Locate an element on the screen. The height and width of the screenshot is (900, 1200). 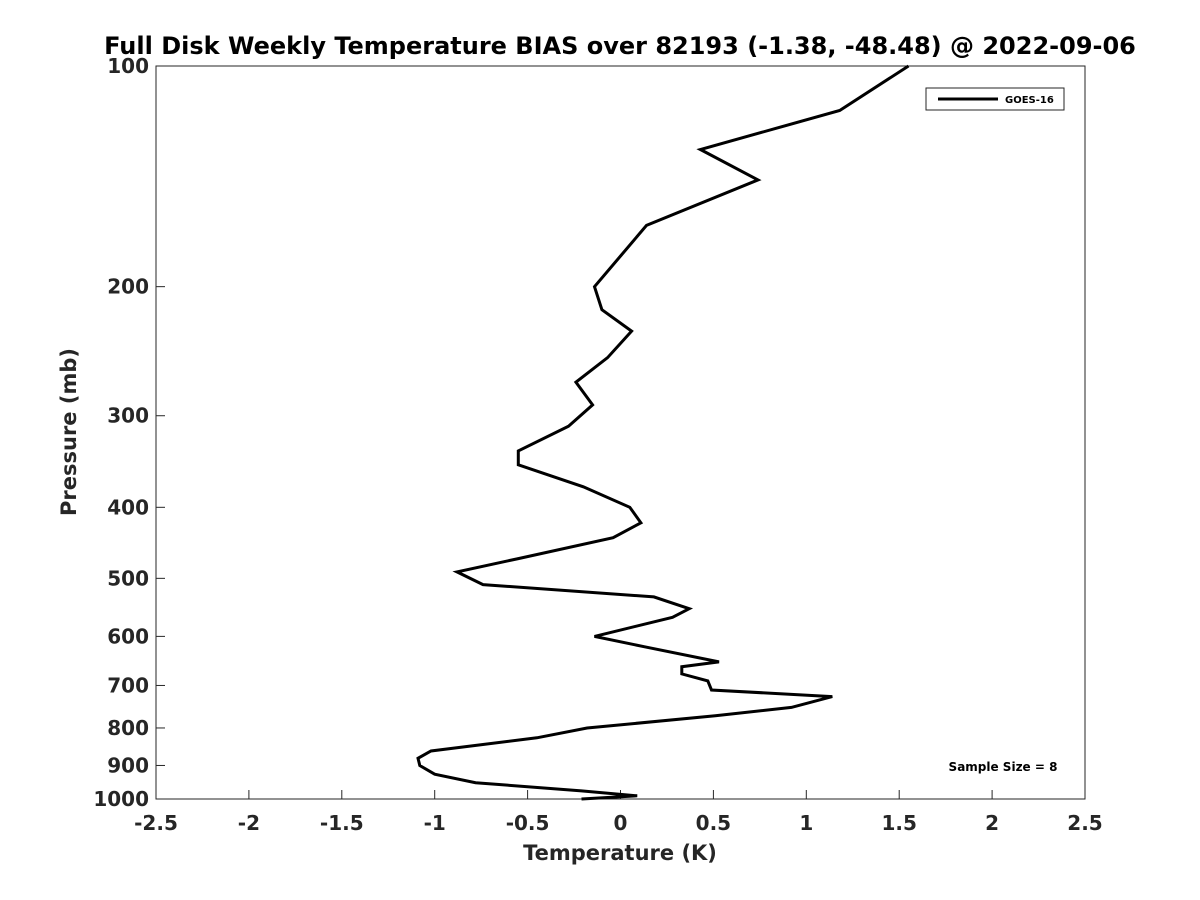
x-tick-label: -2.5 is located at coordinates (156, 823).